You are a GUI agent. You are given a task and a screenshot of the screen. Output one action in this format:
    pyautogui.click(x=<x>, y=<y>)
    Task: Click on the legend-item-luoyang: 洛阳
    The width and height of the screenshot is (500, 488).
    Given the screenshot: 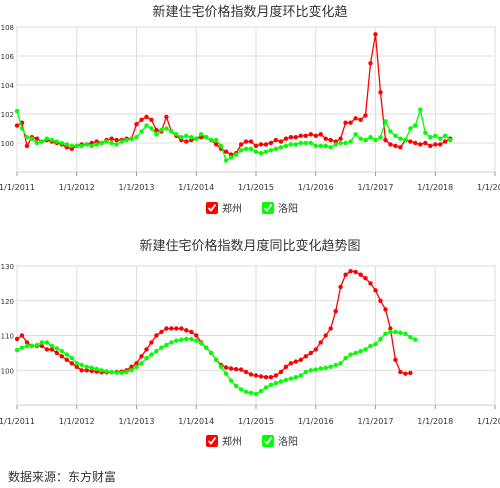 What is the action you would take?
    pyautogui.click(x=280, y=441)
    